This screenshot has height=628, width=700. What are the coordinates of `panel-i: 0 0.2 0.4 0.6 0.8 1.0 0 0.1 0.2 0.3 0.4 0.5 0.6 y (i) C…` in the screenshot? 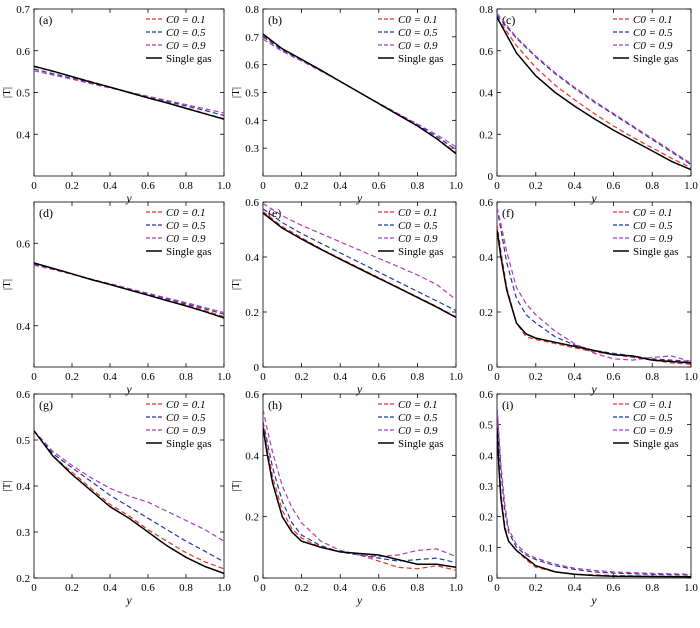 It's located at (588, 498).